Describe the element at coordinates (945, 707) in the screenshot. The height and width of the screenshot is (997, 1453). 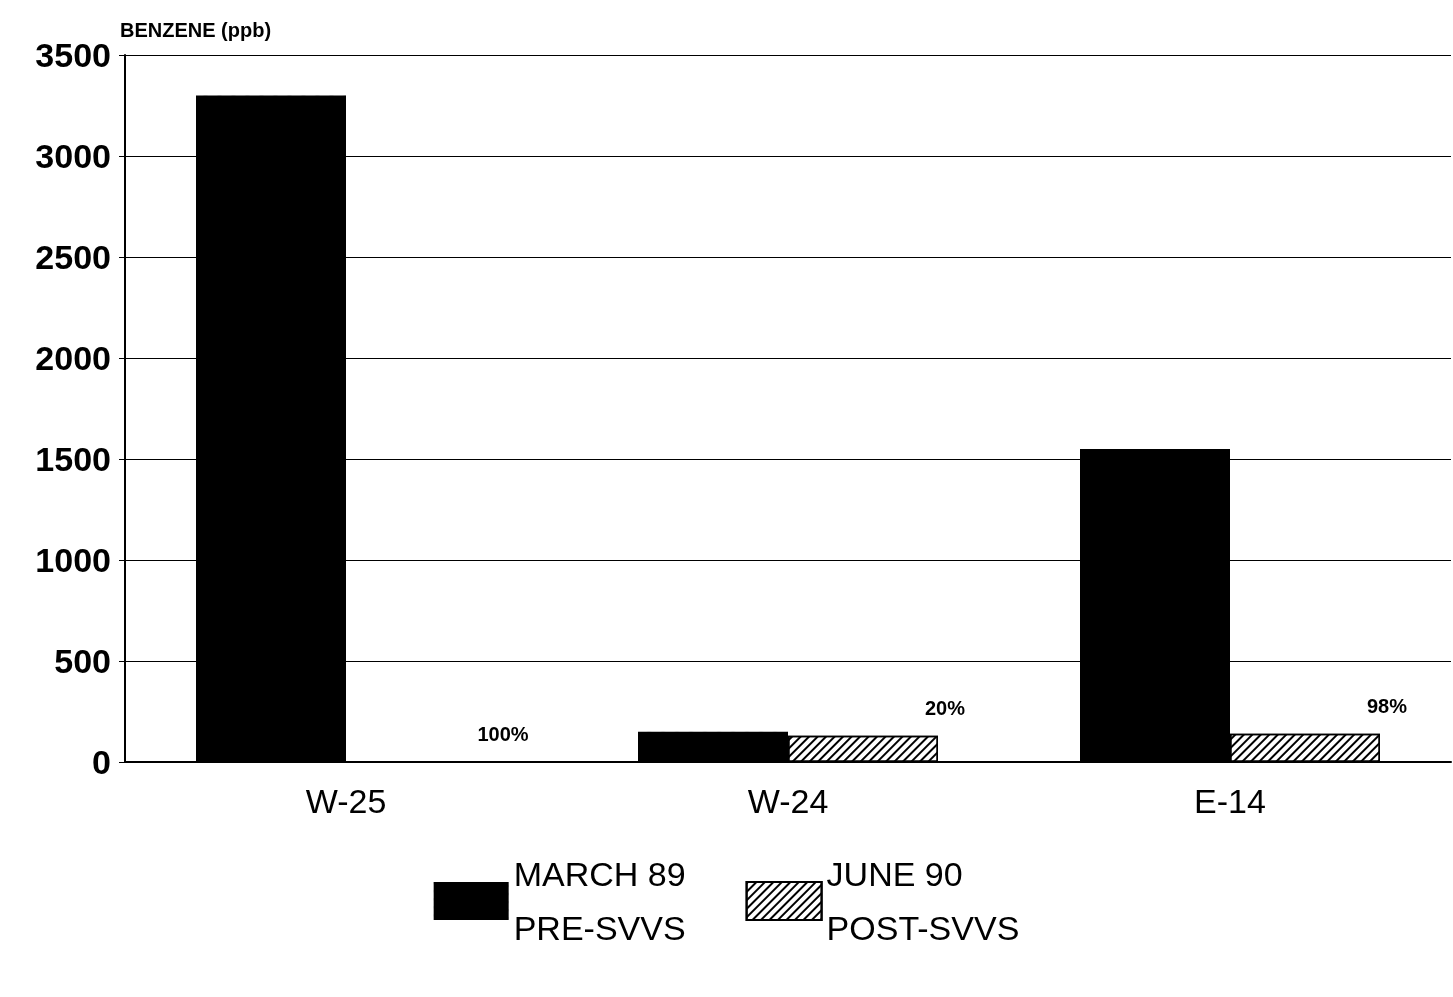
I see `annotation: 20%` at that location.